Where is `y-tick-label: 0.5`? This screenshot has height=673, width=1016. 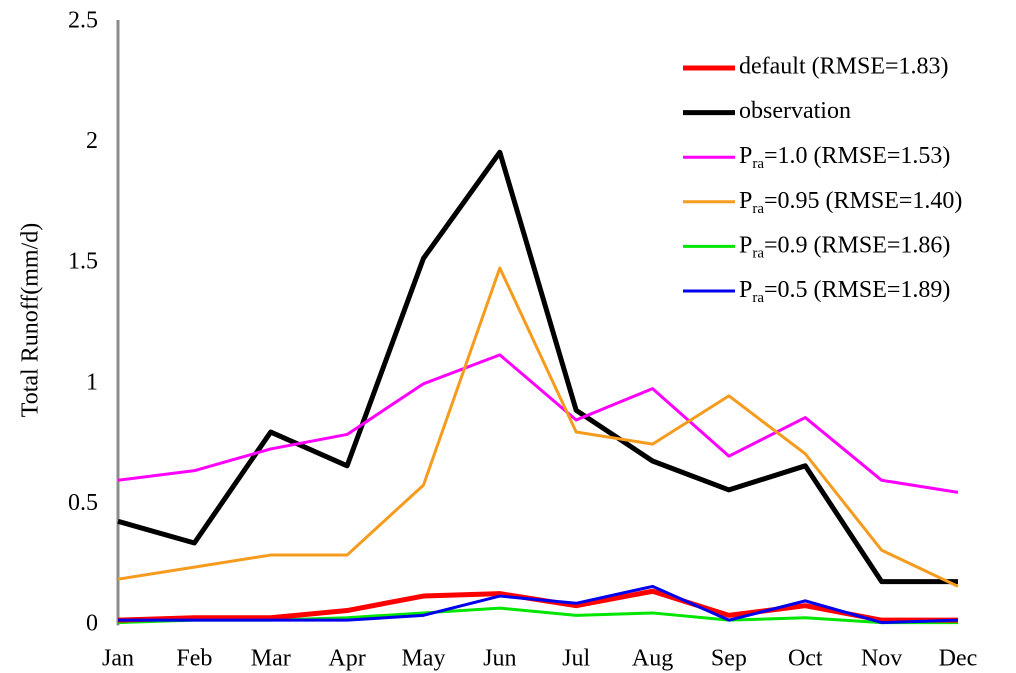 y-tick-label: 0.5 is located at coordinates (83, 503).